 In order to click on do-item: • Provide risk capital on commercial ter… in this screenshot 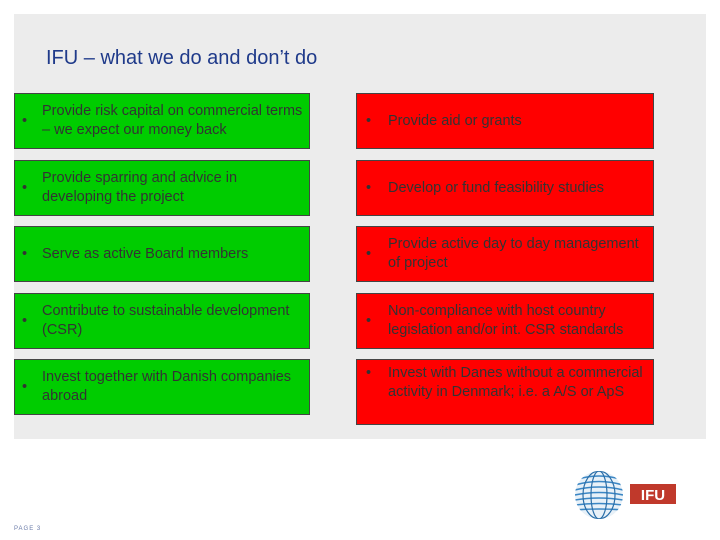, I will do `click(162, 121)`.